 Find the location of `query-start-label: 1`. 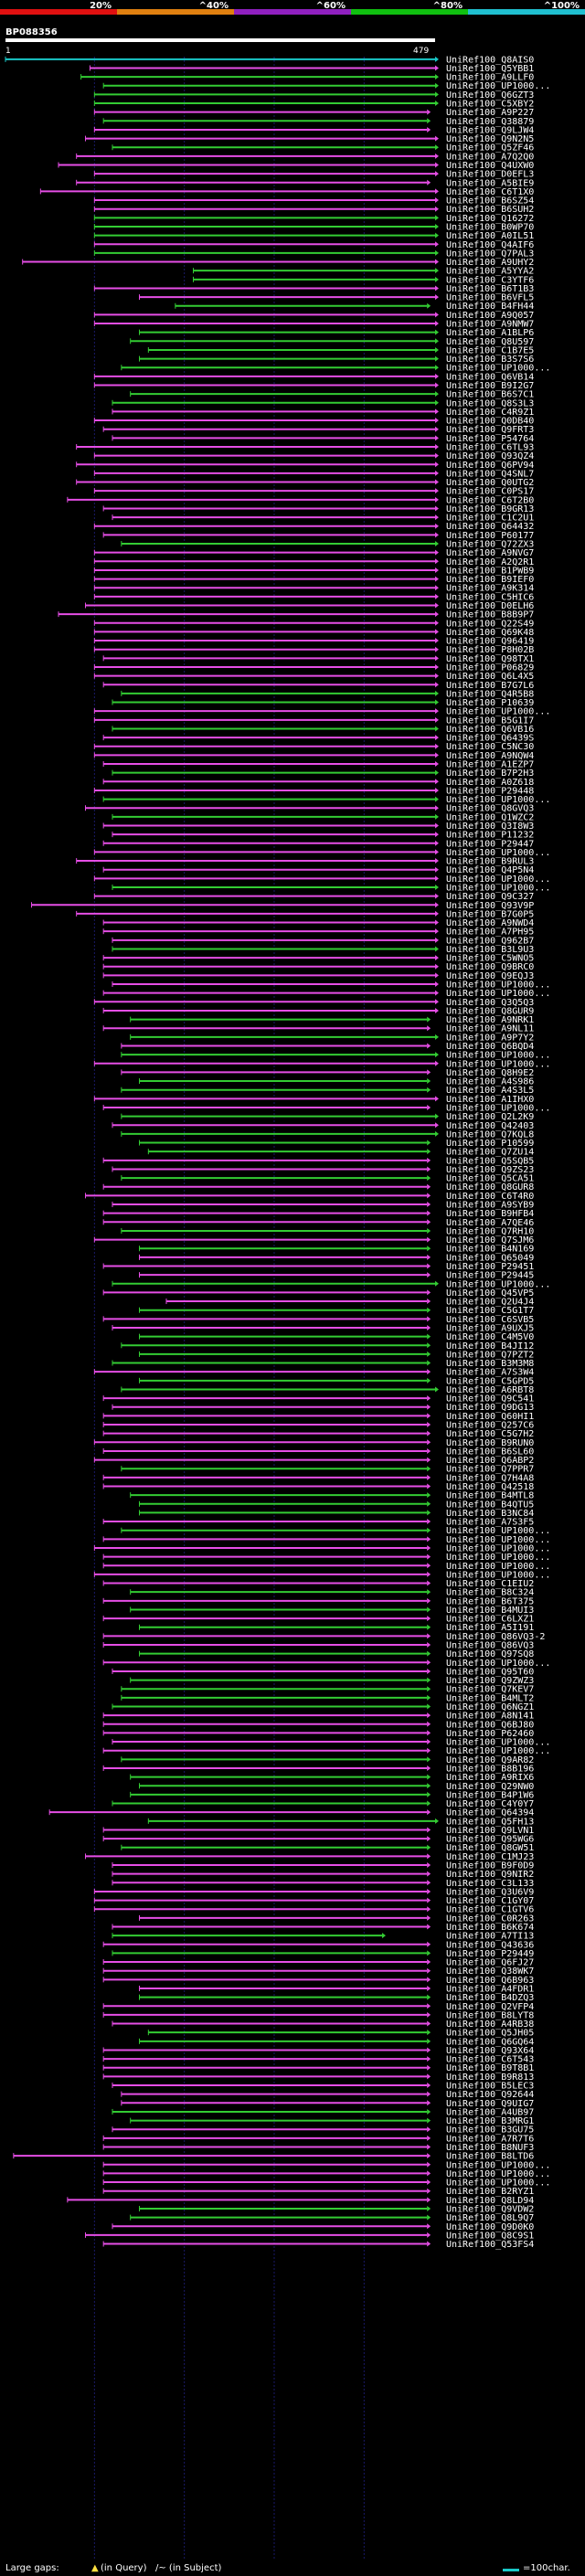

query-start-label: 1 is located at coordinates (8, 51).